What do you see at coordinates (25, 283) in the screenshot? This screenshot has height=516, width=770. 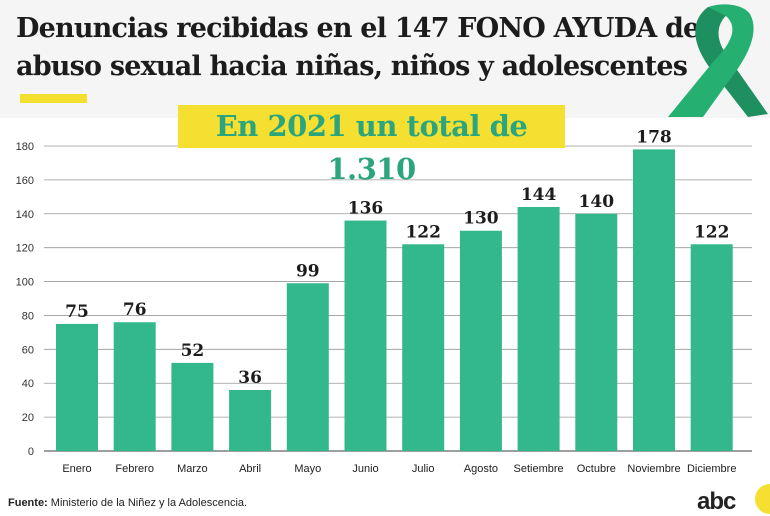 I see `y-tick-label: 100` at bounding box center [25, 283].